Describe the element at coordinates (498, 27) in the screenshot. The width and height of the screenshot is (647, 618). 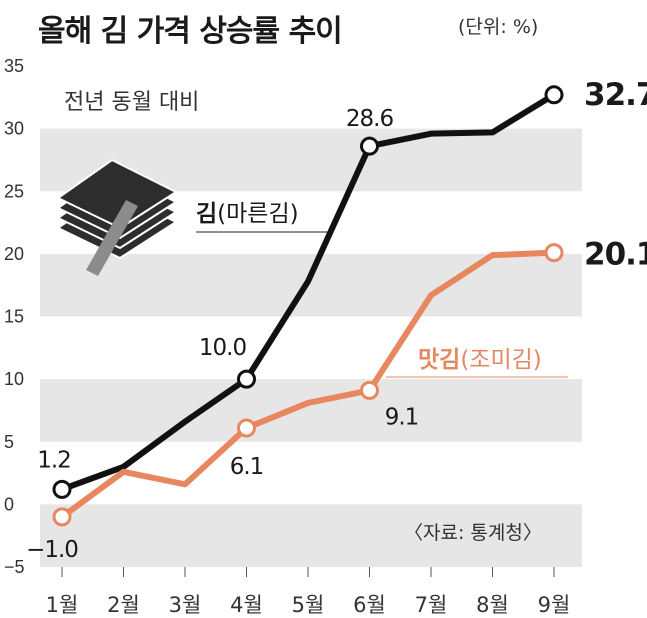
I see `unit-label: (단위: %)` at that location.